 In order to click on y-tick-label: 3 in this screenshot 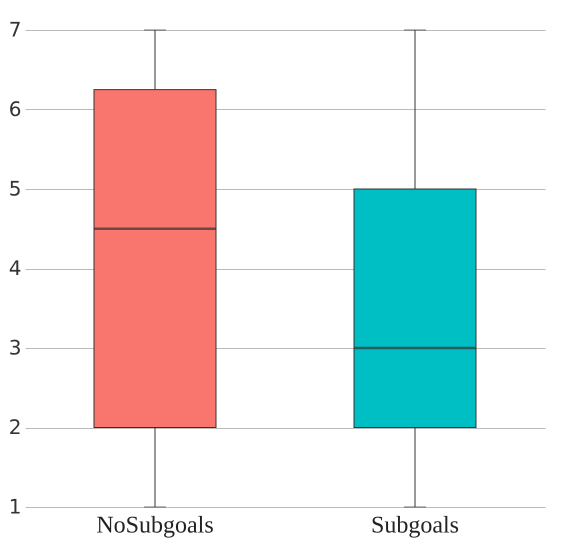, I will do `click(15, 348)`.